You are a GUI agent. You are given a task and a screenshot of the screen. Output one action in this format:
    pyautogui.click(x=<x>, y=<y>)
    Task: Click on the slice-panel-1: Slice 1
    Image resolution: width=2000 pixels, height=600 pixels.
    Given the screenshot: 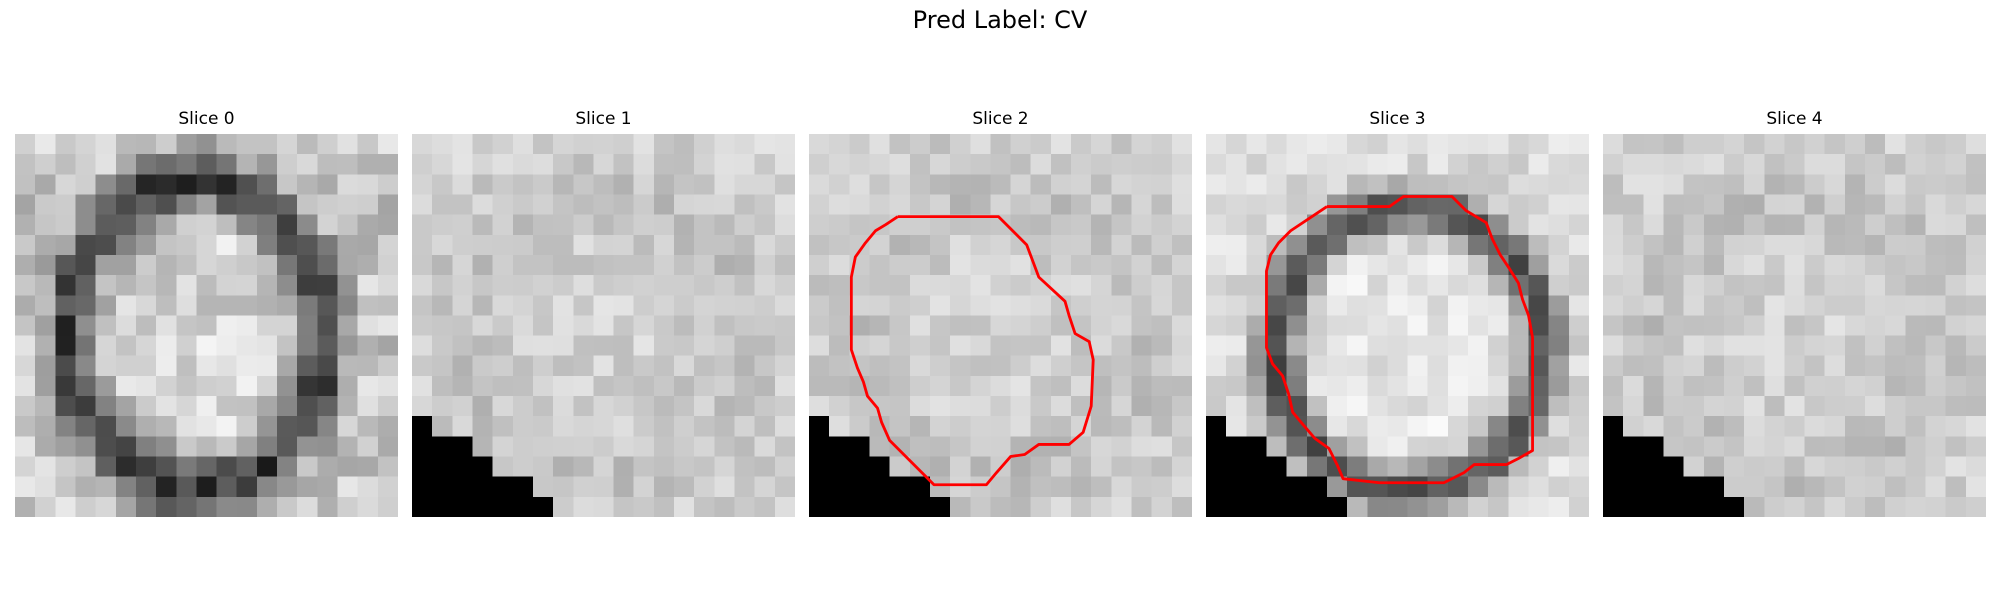 What is the action you would take?
    pyautogui.click(x=603, y=312)
    